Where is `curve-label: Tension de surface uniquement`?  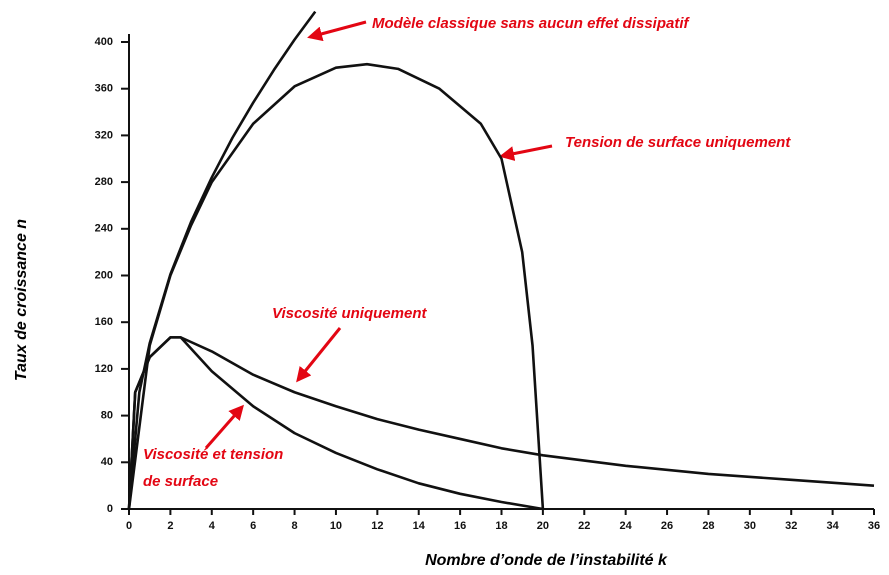
curve-label: Tension de surface uniquement is located at coordinates (678, 142).